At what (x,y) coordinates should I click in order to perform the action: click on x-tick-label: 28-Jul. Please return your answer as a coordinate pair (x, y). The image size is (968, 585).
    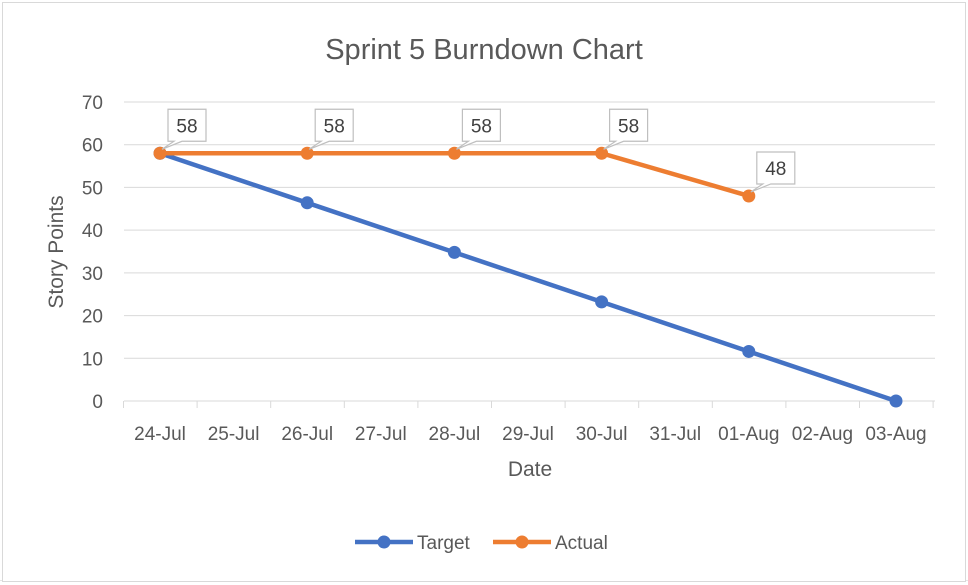
    Looking at the image, I should click on (455, 434).